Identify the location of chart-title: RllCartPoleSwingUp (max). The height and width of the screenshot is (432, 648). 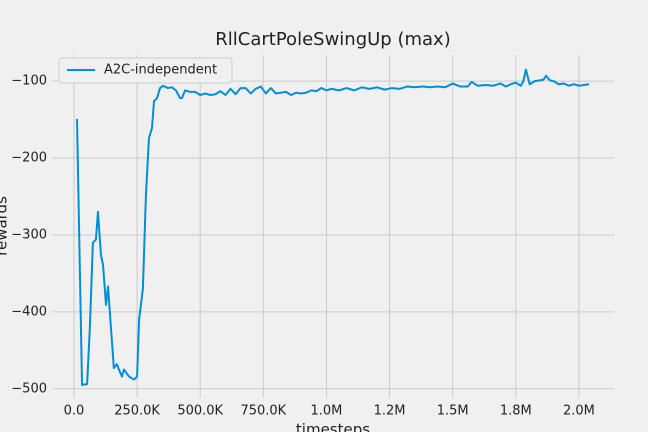
(332, 39).